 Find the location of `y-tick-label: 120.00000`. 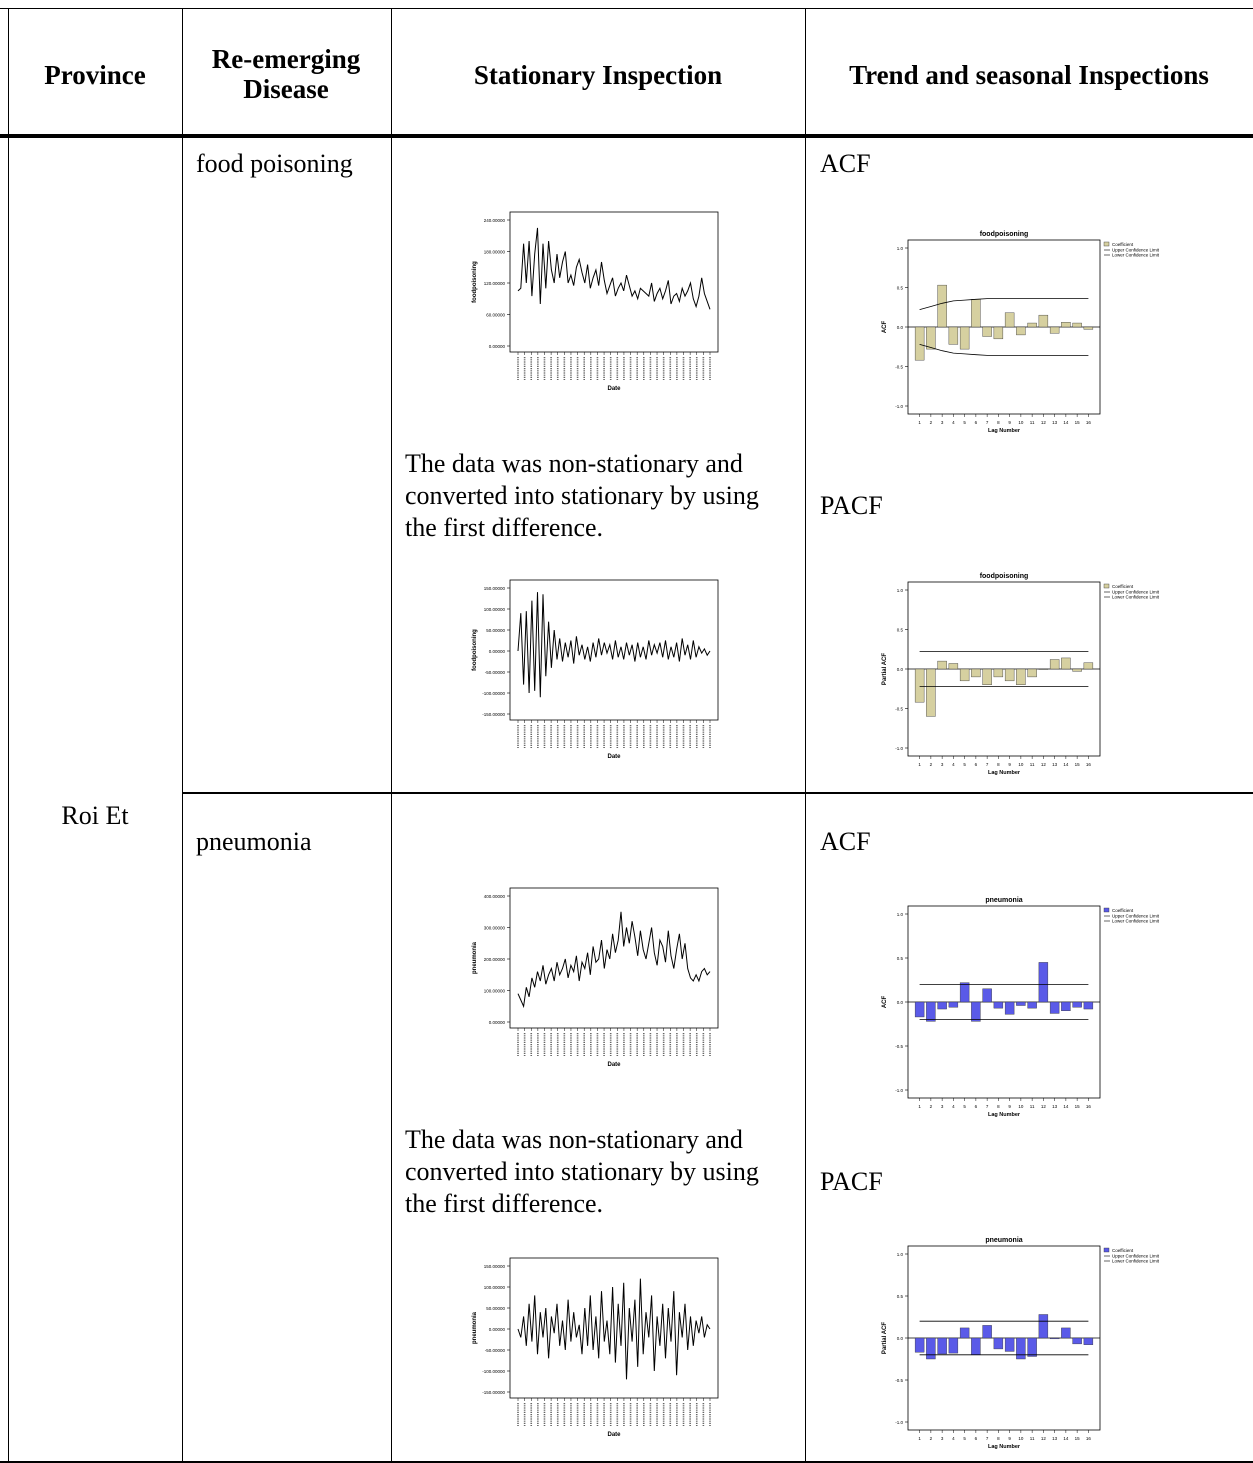

y-tick-label: 120.00000 is located at coordinates (495, 283).